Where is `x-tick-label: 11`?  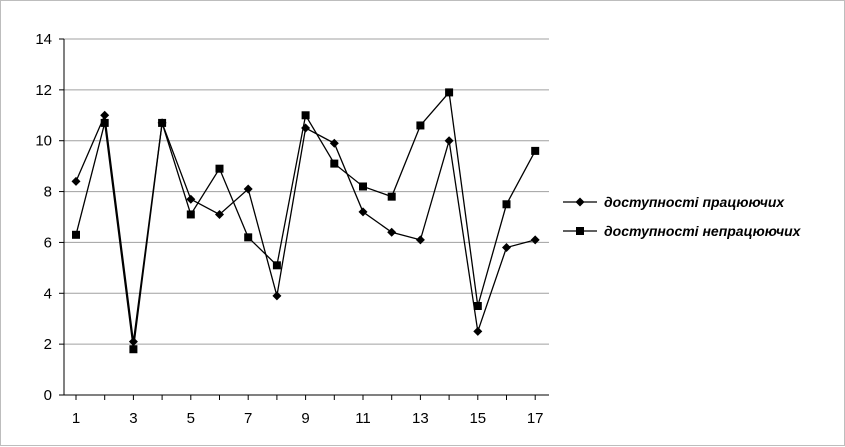
x-tick-label: 11 is located at coordinates (363, 418).